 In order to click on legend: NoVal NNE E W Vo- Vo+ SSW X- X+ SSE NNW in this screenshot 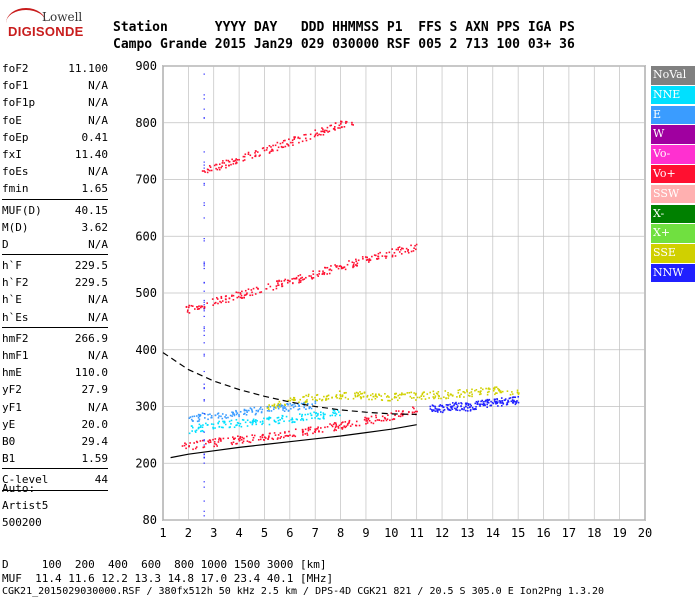, I will do `click(673, 175)`.